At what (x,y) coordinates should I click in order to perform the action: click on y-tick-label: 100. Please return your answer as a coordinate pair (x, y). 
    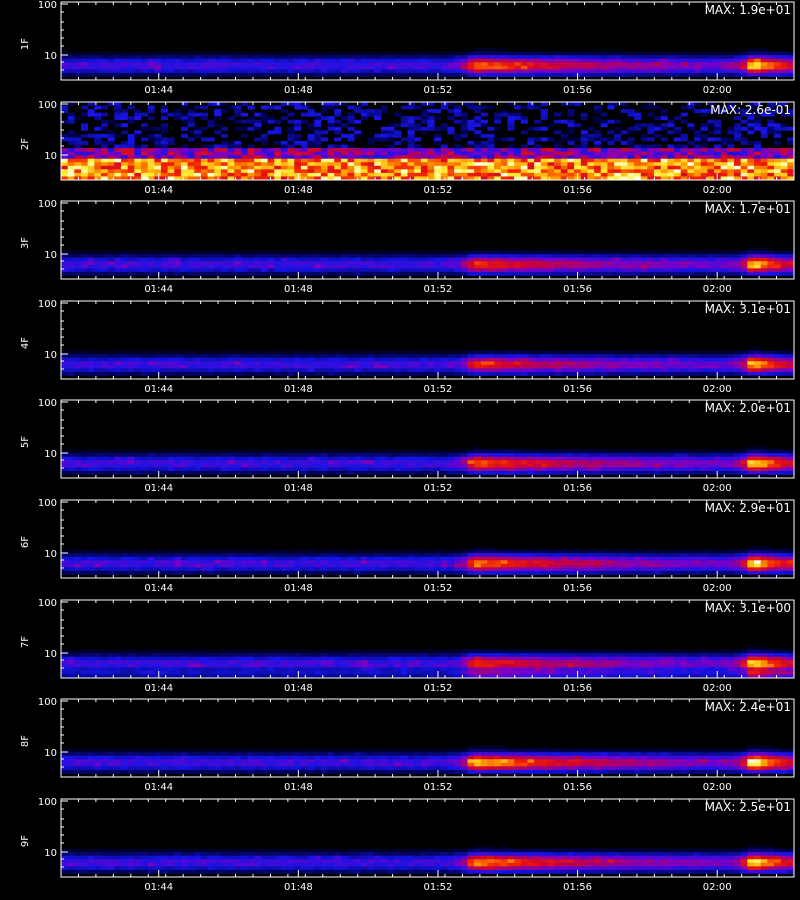
    Looking at the image, I should click on (47, 304).